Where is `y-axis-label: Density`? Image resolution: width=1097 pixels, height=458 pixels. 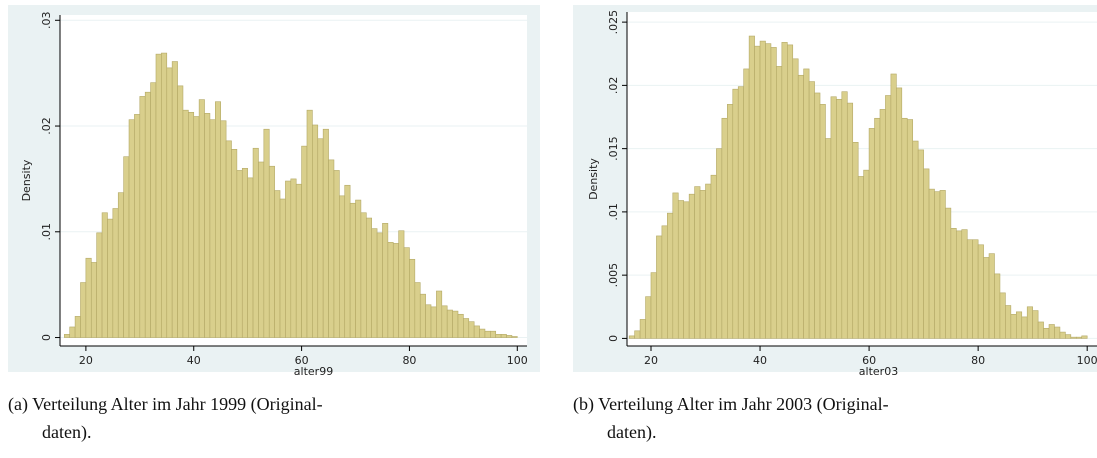 y-axis-label: Density is located at coordinates (593, 179).